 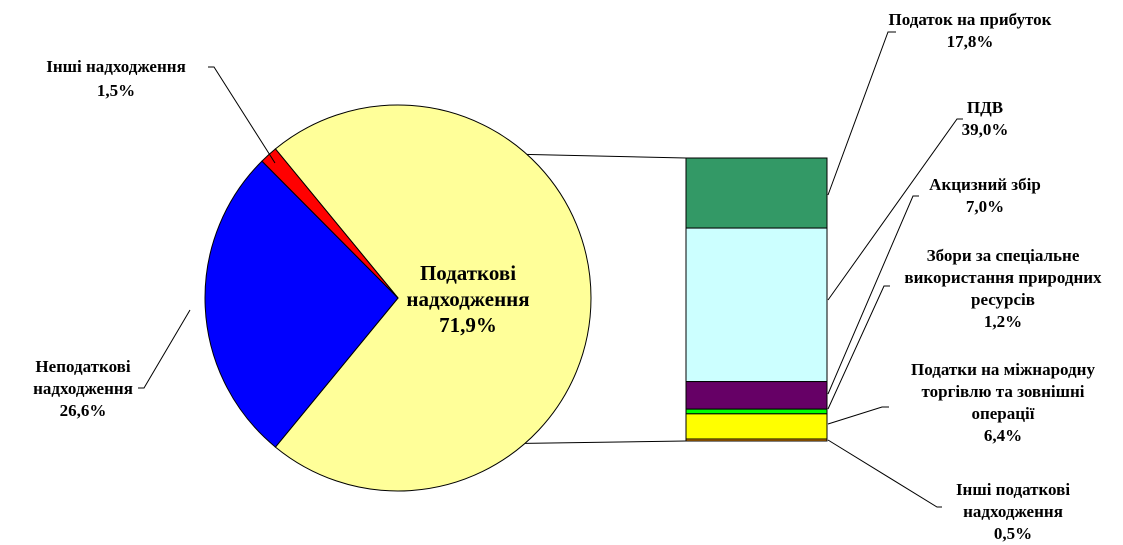 What do you see at coordinates (1003, 277) in the screenshot?
I see `bar-label-line: використання природних` at bounding box center [1003, 277].